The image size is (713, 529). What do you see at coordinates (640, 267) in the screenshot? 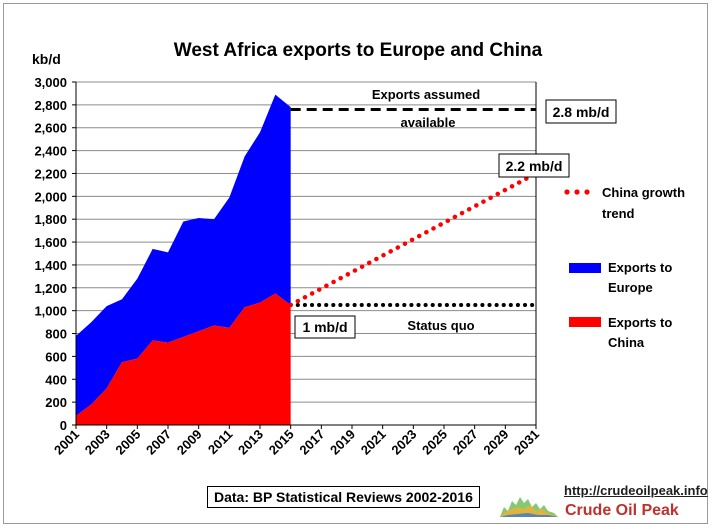
I see `legend-label-europe: Exports to` at bounding box center [640, 267].